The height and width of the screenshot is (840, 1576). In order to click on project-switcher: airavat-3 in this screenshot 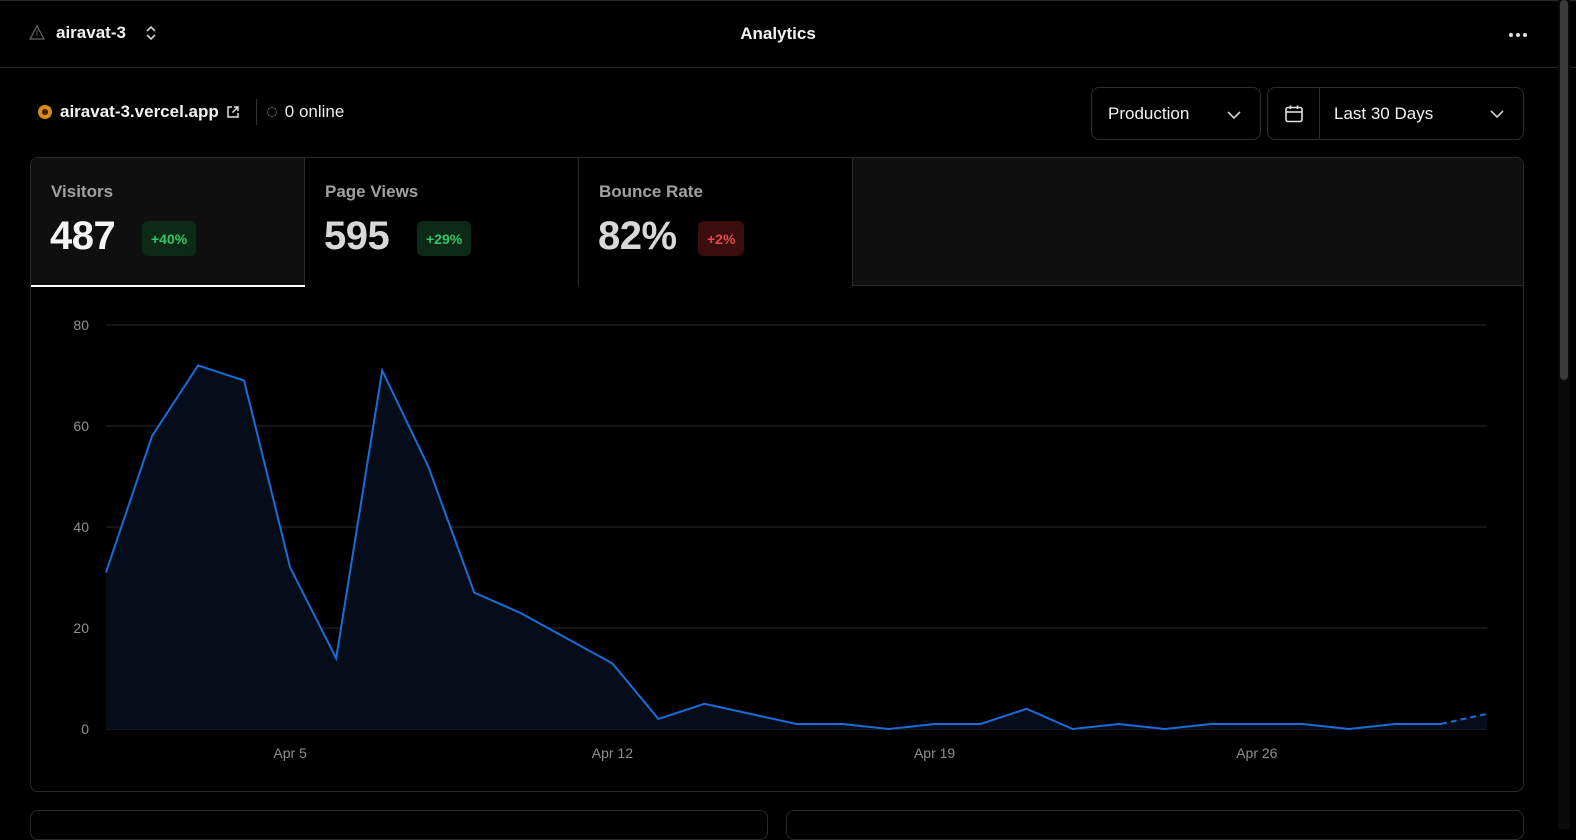, I will do `click(93, 33)`.